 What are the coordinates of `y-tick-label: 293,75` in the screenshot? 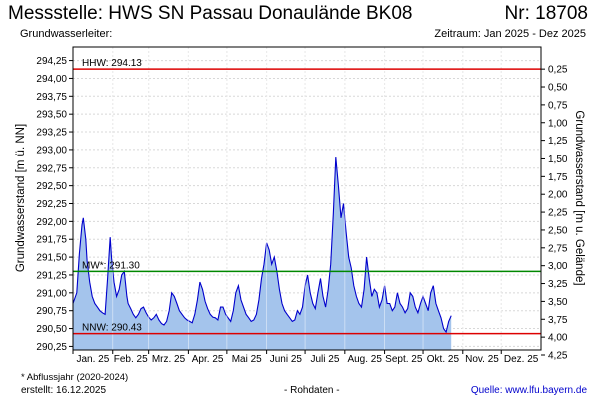 It's located at (51, 97).